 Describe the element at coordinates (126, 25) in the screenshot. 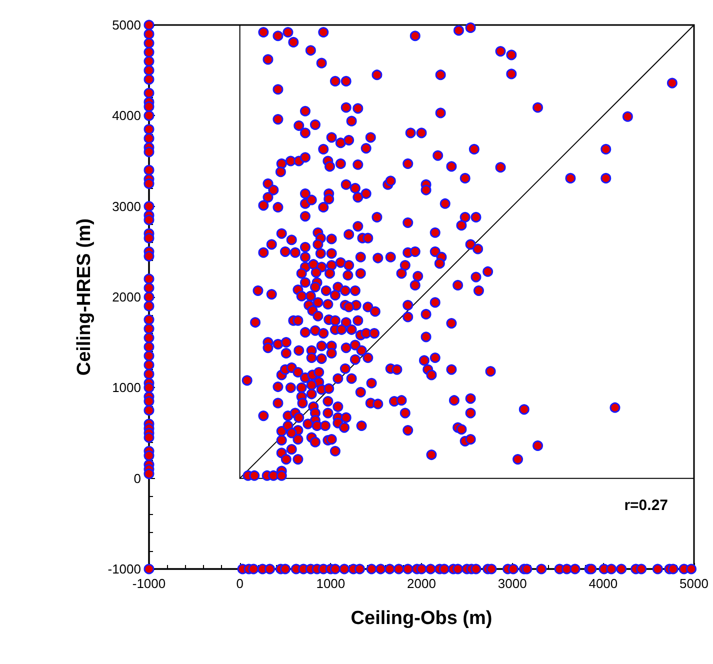

I see `y-tick-label: 5000` at that location.